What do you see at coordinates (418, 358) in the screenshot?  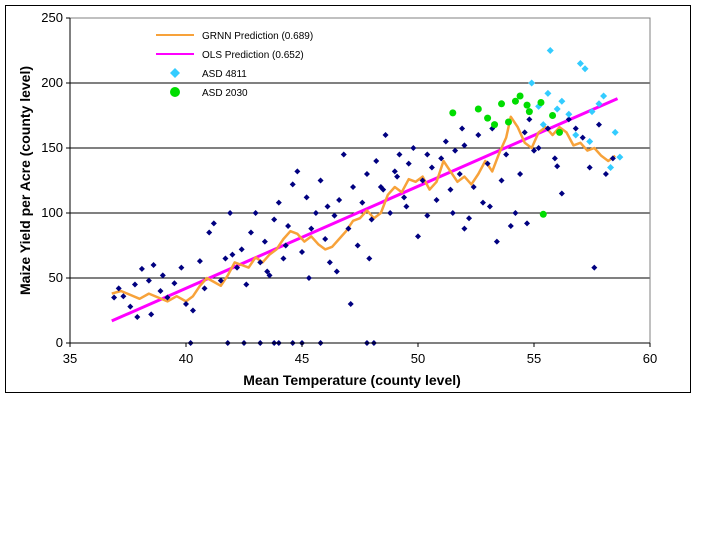 I see `x-tick-label: 50` at bounding box center [418, 358].